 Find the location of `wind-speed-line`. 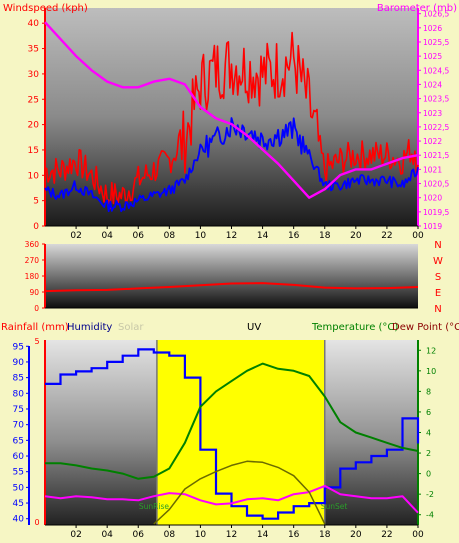

wind-speed-line is located at coordinates (231, 165).